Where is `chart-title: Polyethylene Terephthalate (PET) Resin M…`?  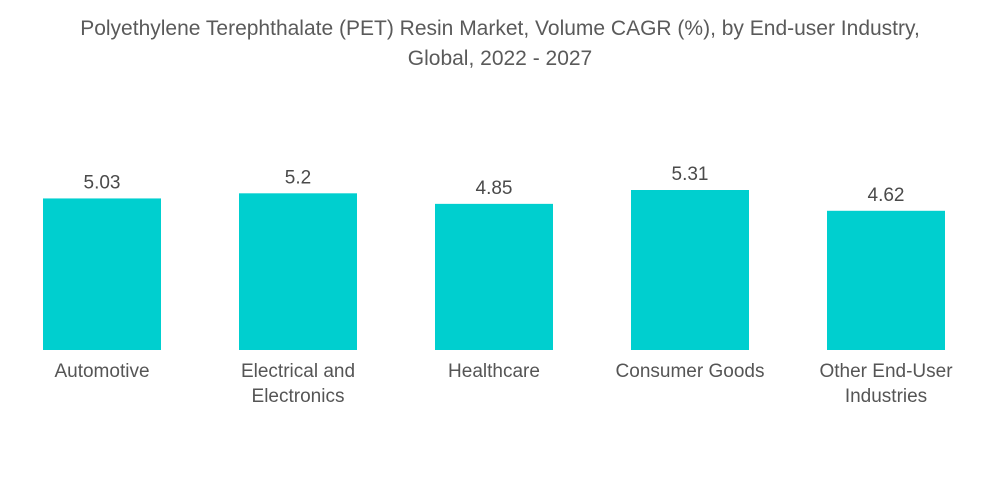
chart-title: Polyethylene Terephthalate (PET) Resin M… is located at coordinates (500, 44).